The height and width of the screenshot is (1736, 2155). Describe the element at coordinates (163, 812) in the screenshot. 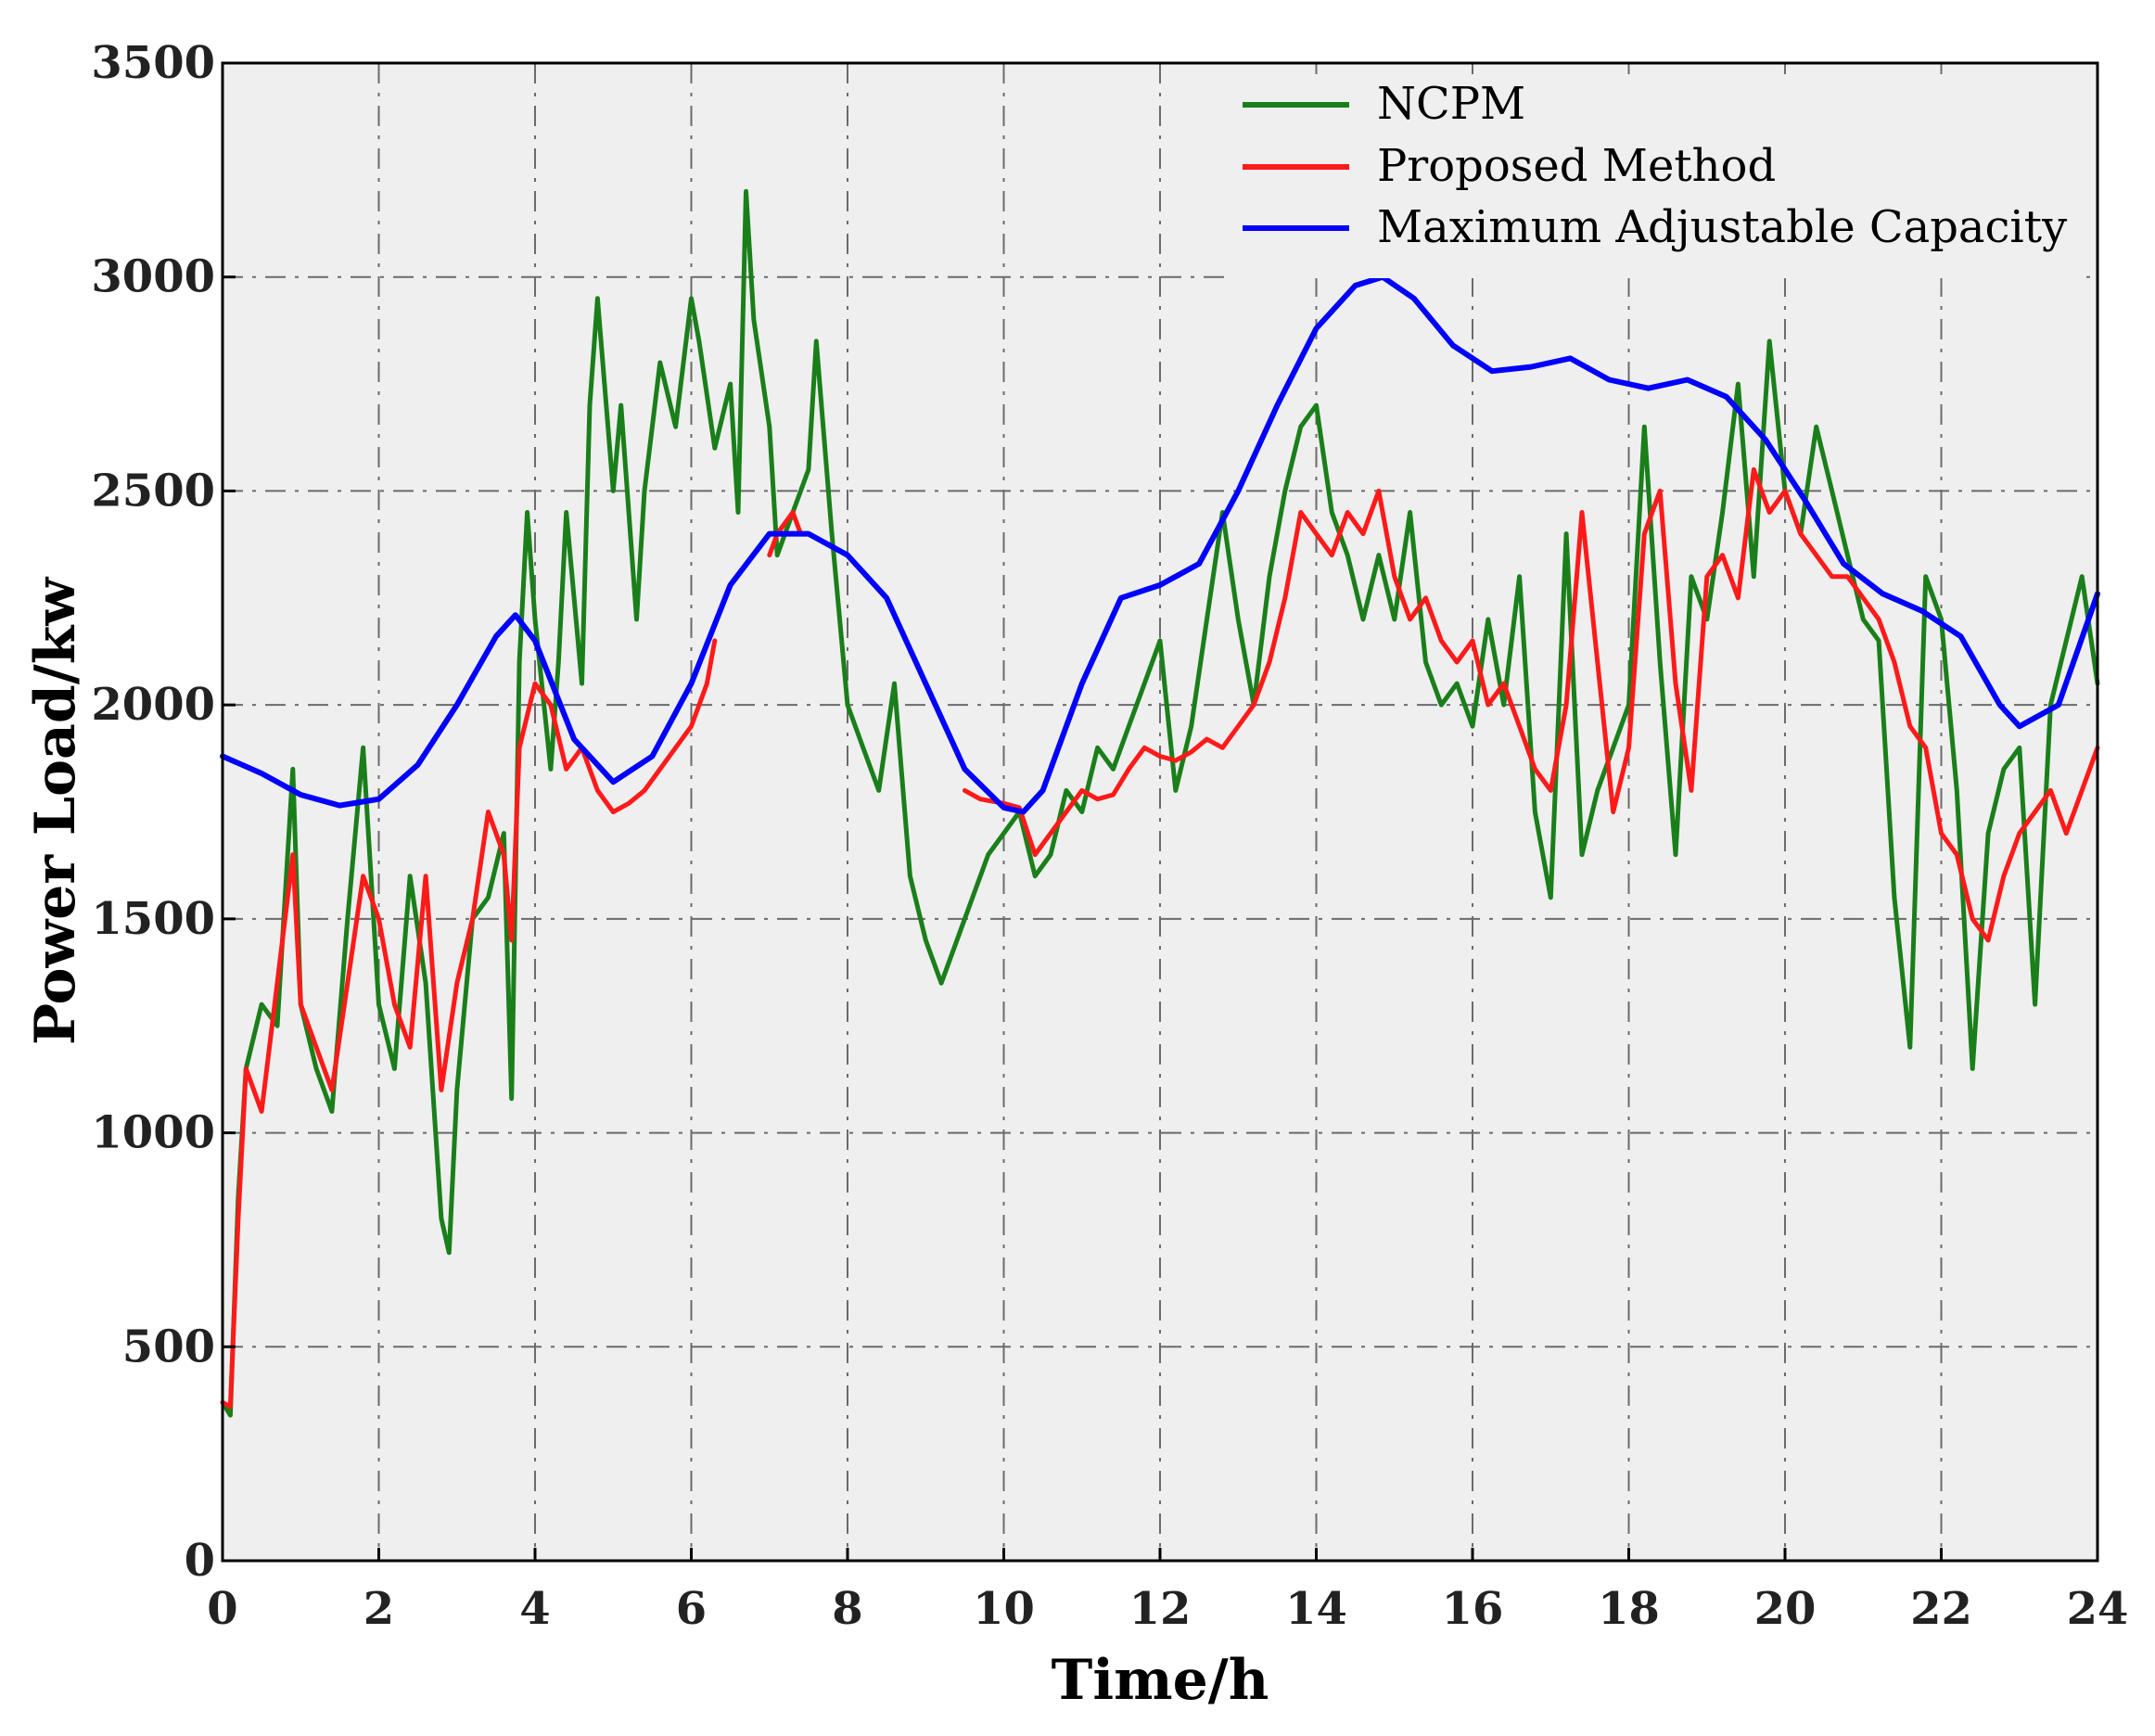

I see `y-axis-ticks: 0 500 1000 1500 2000 2500 3000 3500` at that location.